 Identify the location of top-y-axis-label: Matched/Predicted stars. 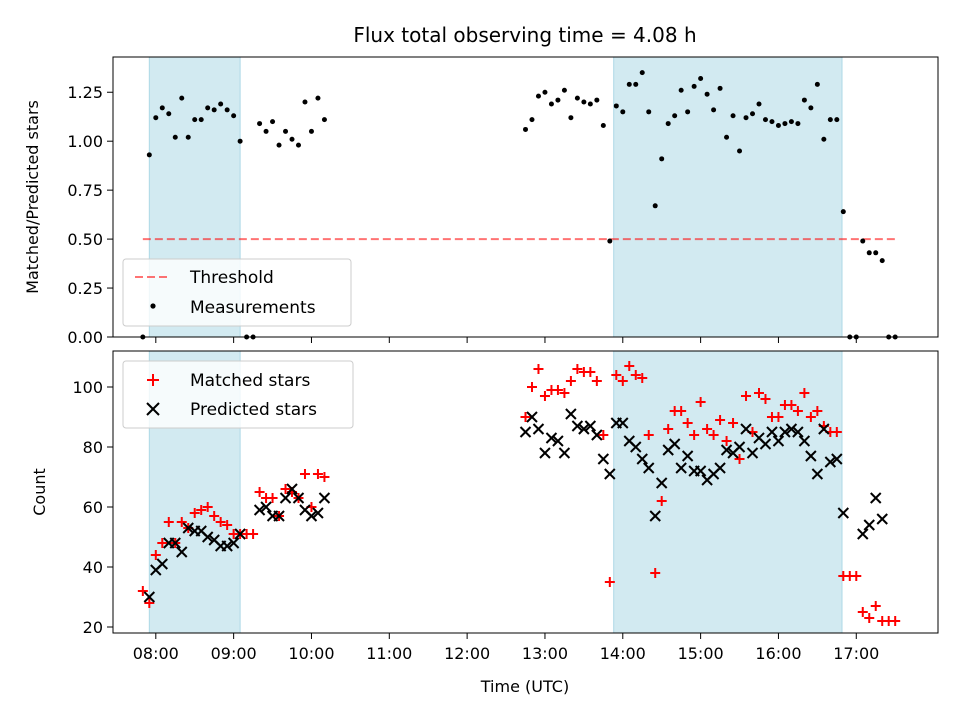
(32, 197).